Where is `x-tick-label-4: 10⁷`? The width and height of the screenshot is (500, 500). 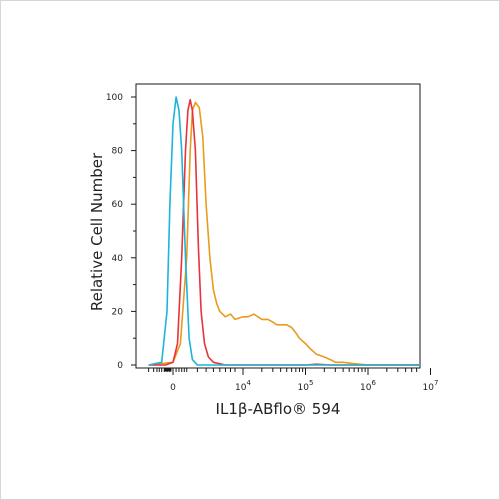
x-tick-label-4: 10⁷ is located at coordinates (431, 386).